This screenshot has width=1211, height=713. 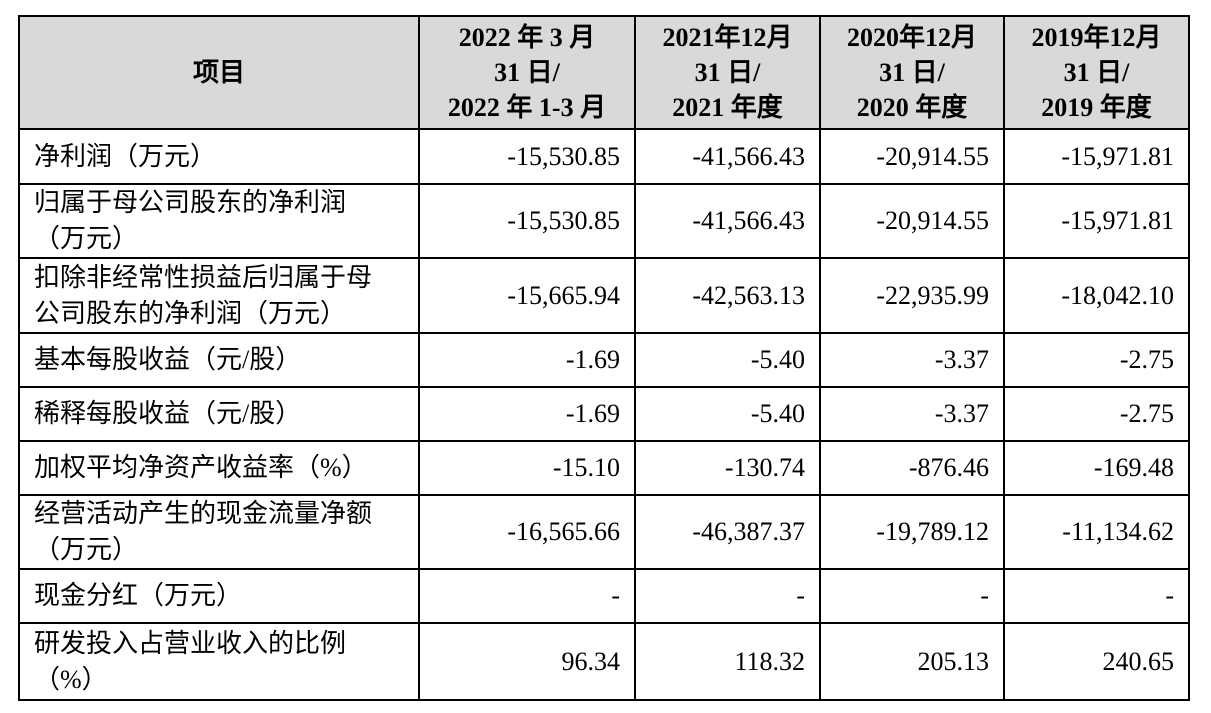 What do you see at coordinates (527, 295) in the screenshot?
I see `value-cell: -15,665.94` at bounding box center [527, 295].